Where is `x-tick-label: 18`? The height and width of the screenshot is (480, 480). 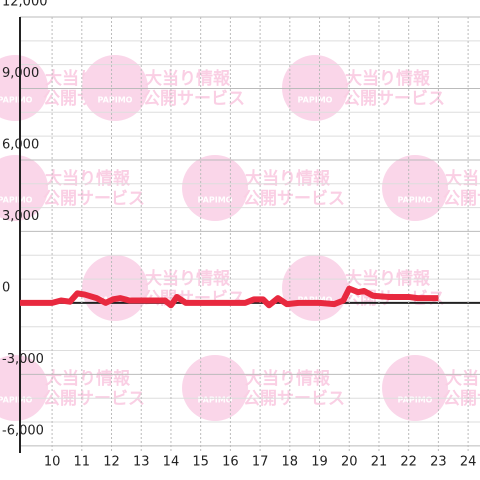 x-tick-label: 18 is located at coordinates (290, 462).